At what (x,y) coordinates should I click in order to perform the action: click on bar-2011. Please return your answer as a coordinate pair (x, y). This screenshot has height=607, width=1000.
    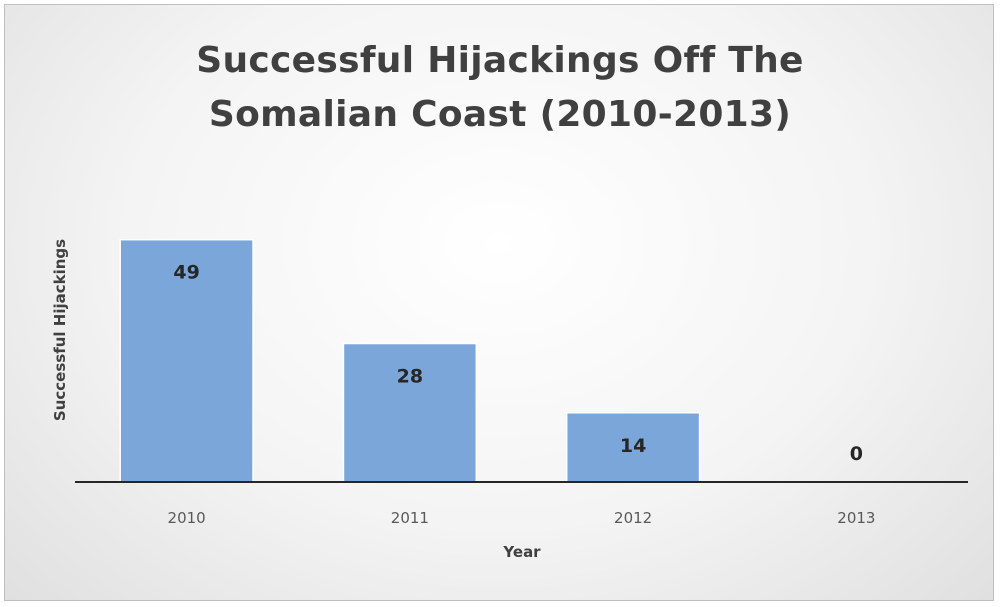
    Looking at the image, I should click on (410, 412).